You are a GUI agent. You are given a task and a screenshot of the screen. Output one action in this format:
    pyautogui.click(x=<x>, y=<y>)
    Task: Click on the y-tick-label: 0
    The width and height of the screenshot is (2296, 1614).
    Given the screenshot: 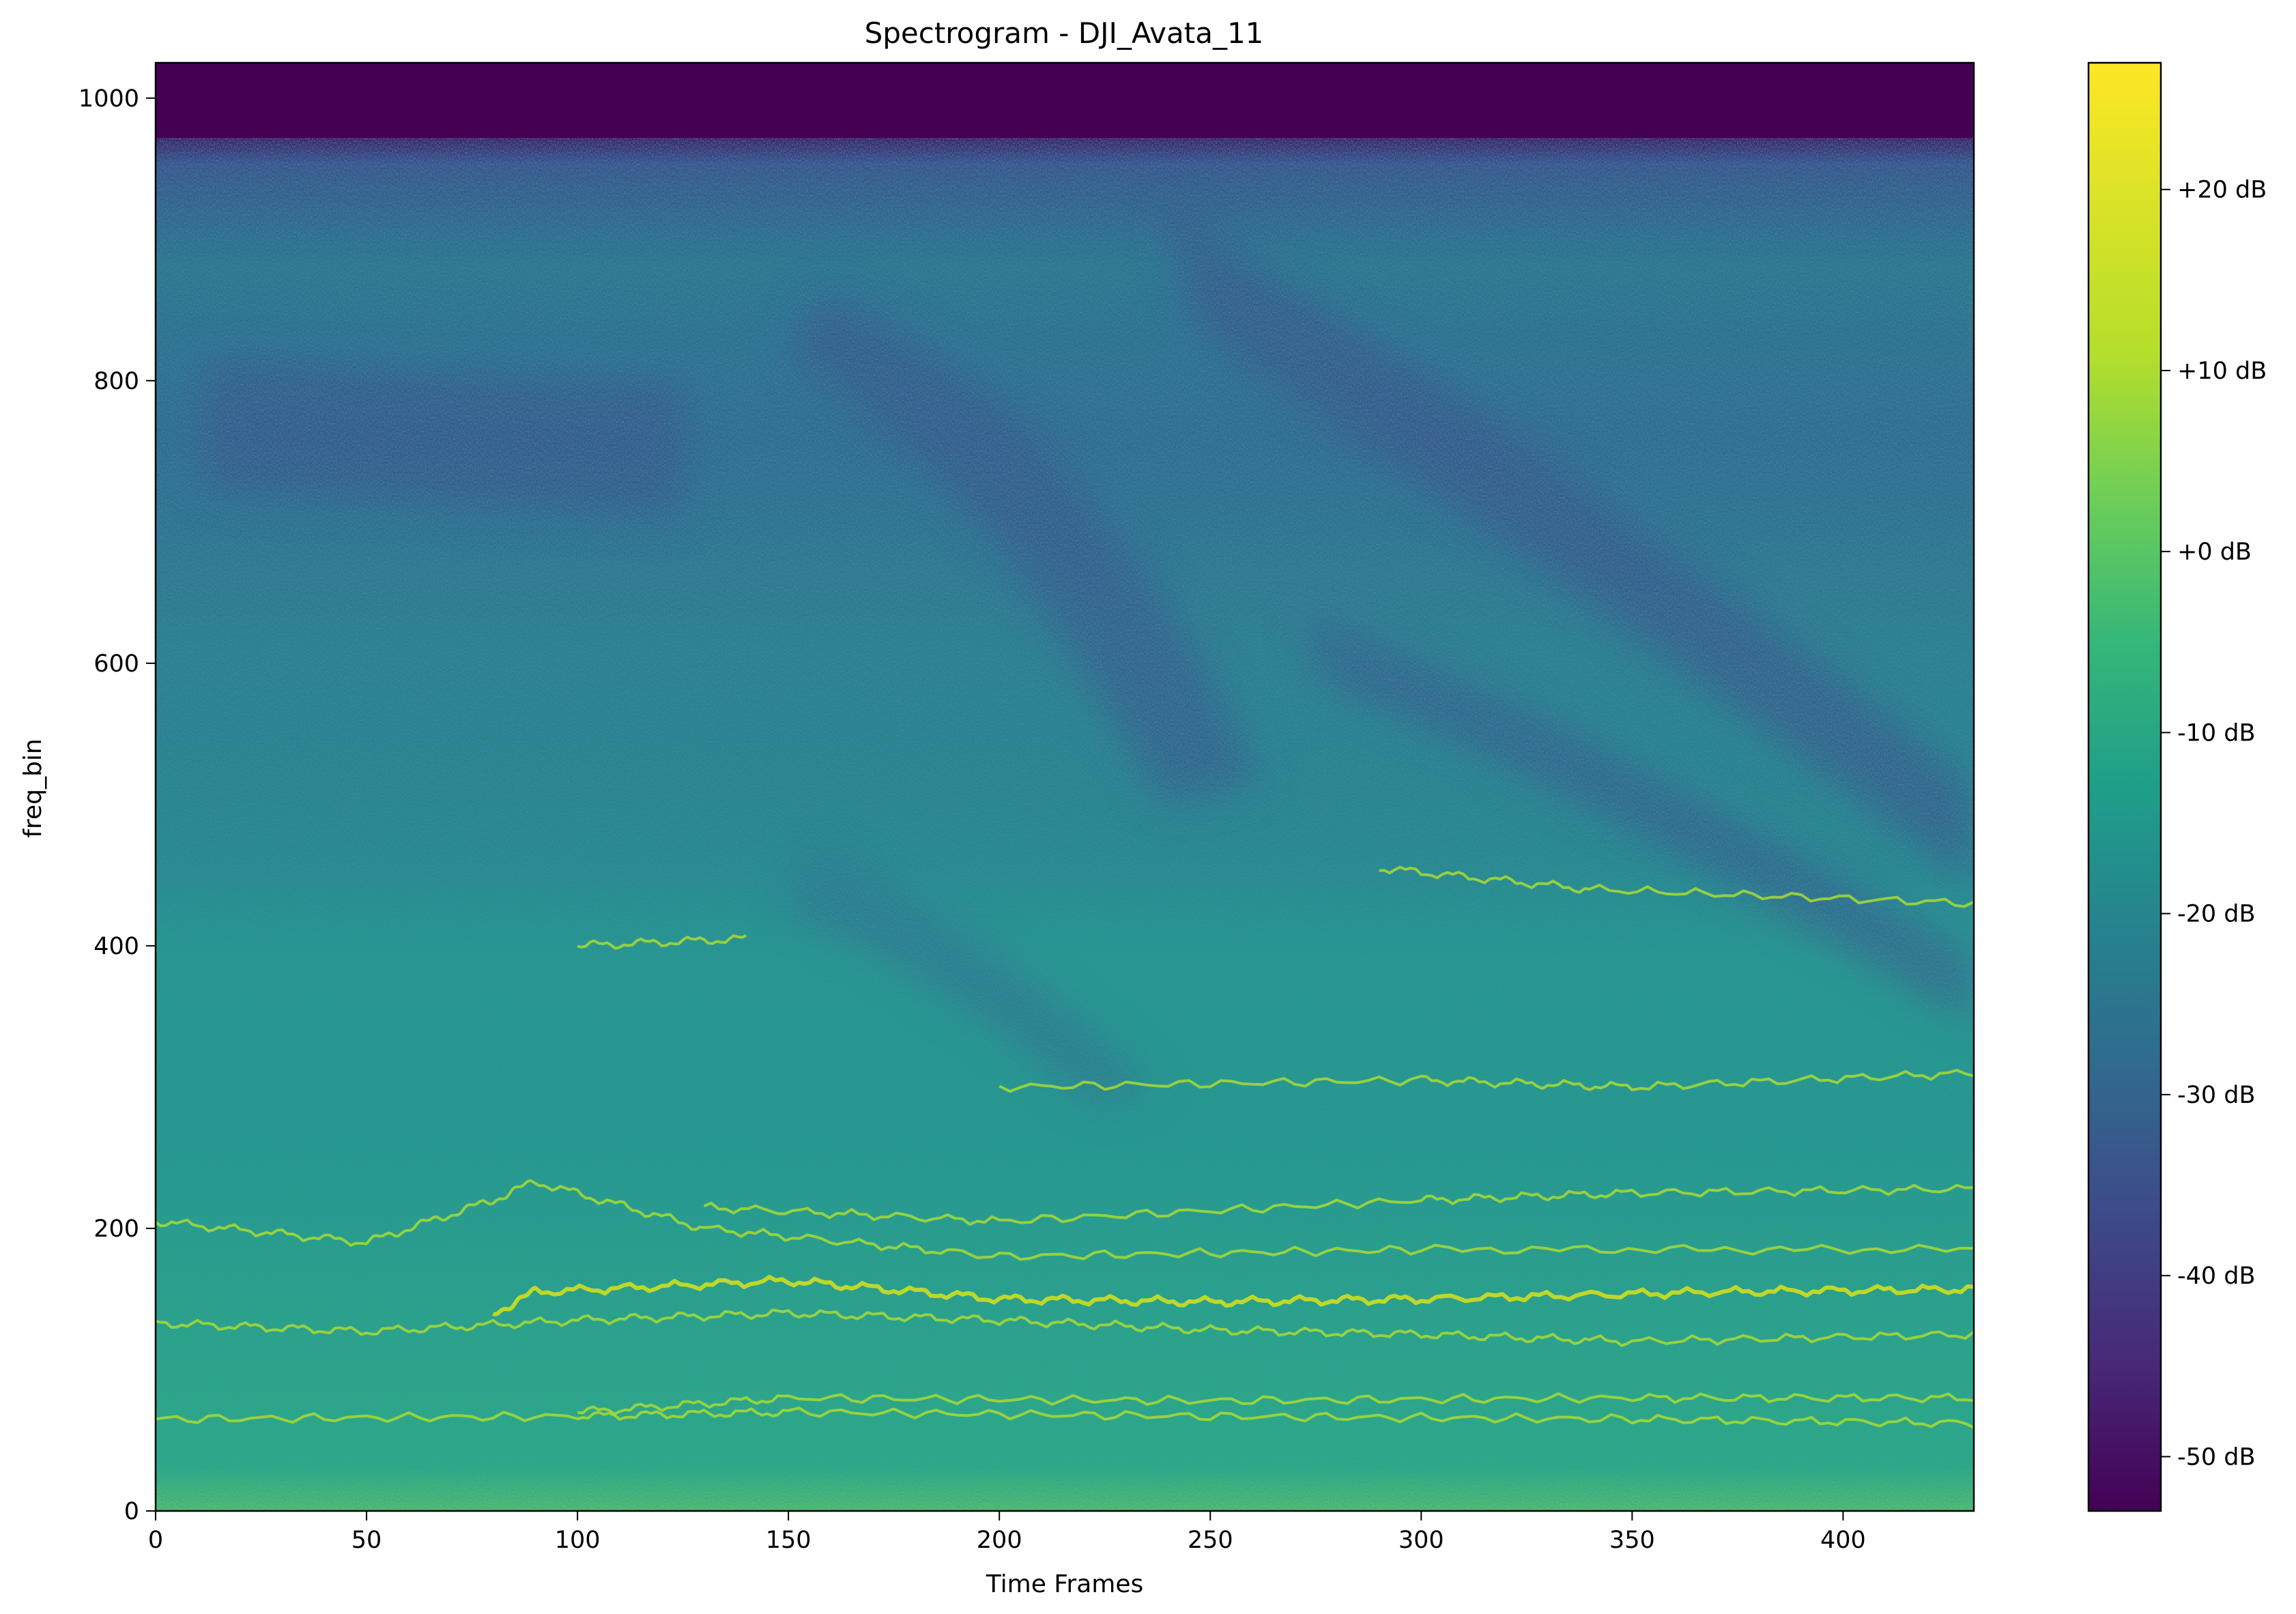 What is the action you would take?
    pyautogui.click(x=131, y=1511)
    